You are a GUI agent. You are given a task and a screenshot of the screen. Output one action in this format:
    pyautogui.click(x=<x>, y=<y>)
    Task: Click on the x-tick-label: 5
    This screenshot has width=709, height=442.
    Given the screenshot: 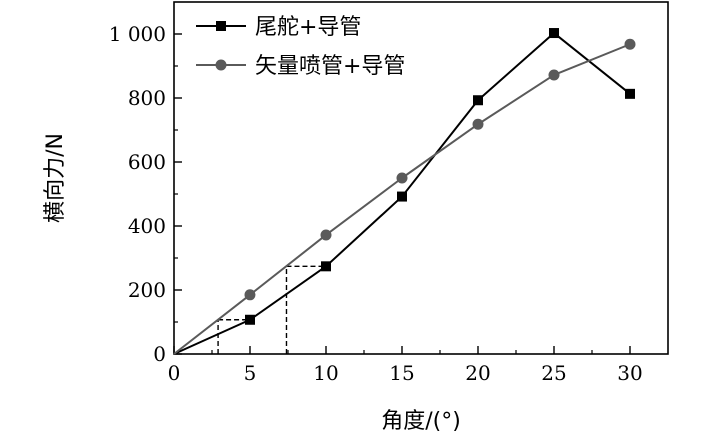 What is the action you would take?
    pyautogui.click(x=250, y=373)
    